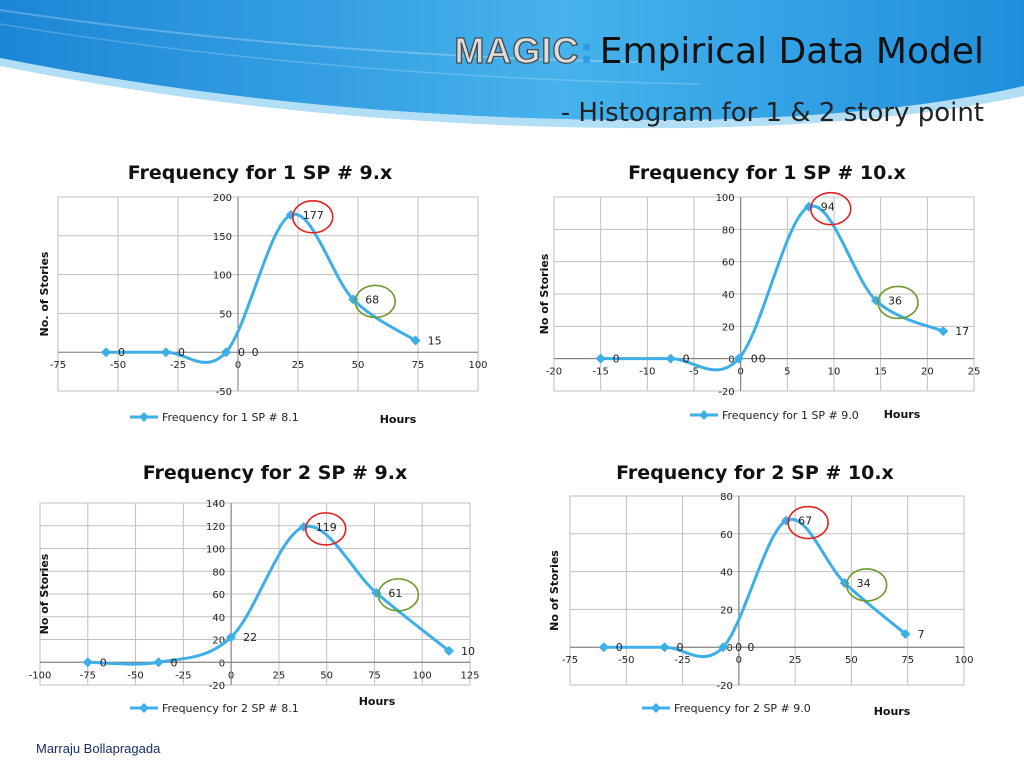 Image resolution: width=1024 pixels, height=768 pixels. Describe the element at coordinates (517, 50) in the screenshot. I see `brand-logo-text: MAGIC` at that location.